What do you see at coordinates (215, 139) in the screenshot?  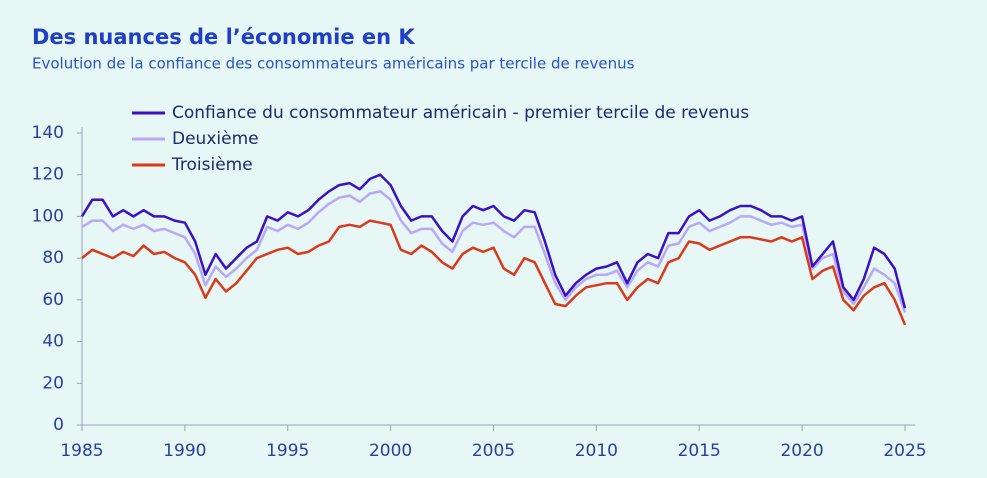 I see `legend-label: Deuxième` at bounding box center [215, 139].